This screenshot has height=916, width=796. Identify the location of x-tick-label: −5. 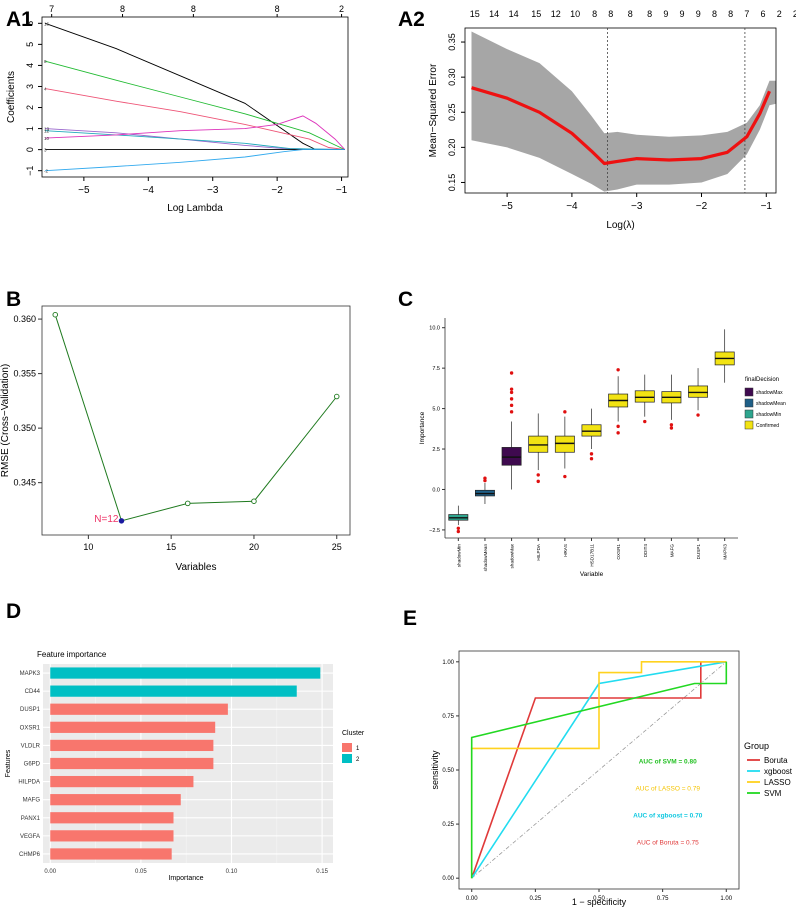
(507, 206).